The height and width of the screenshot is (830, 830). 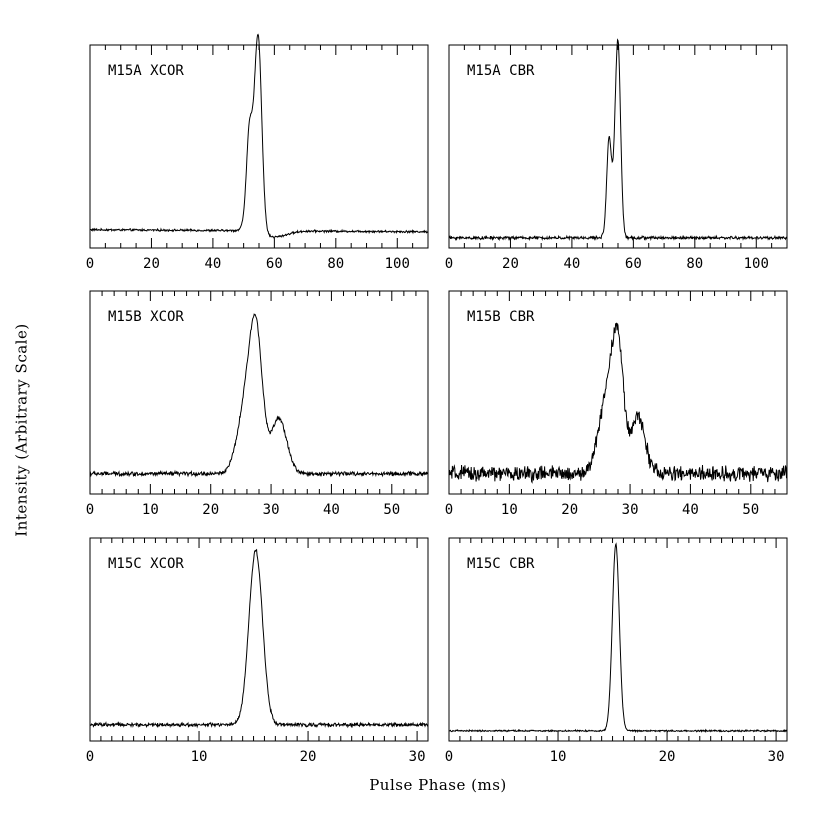 I want to click on panel-label: M15A XCOR, so click(x=146, y=71).